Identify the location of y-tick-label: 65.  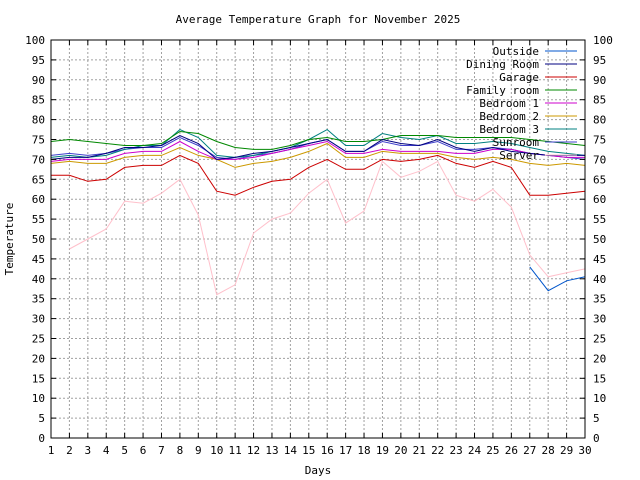
(38, 179).